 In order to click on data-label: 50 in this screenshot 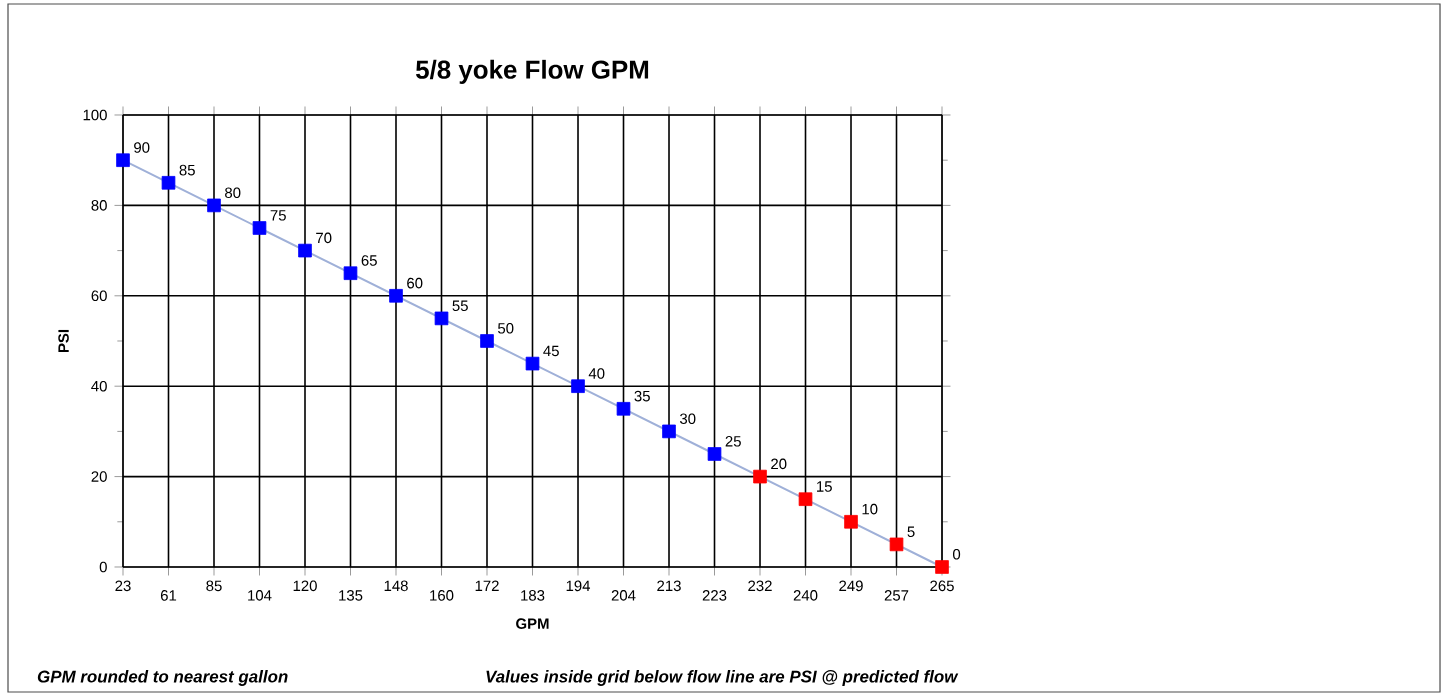, I will do `click(506, 328)`.